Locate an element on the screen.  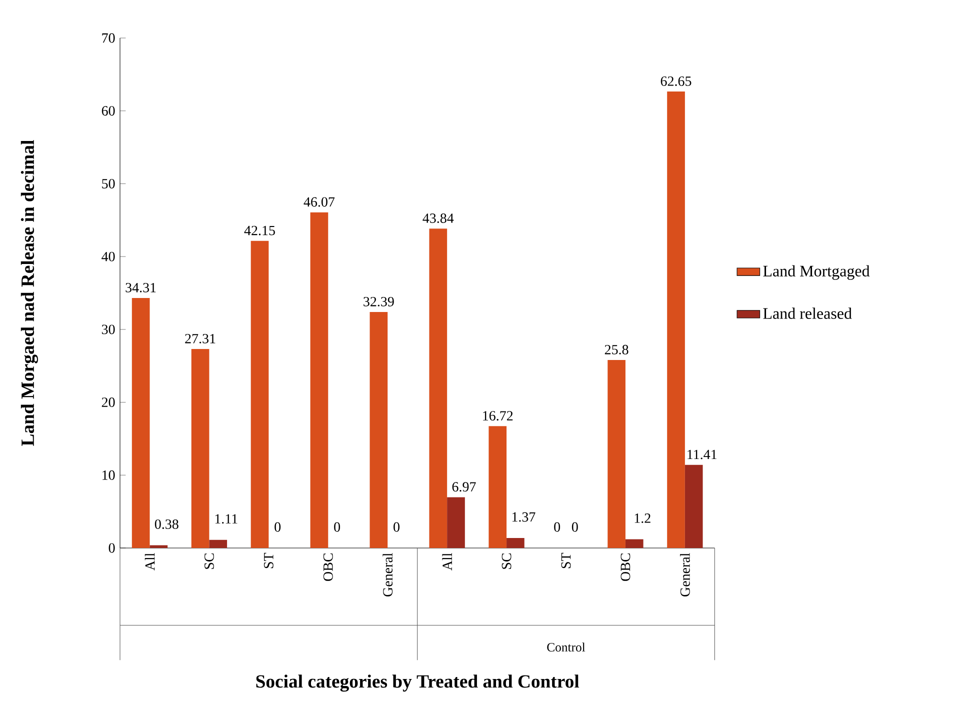
data-label: 46.07 is located at coordinates (319, 202).